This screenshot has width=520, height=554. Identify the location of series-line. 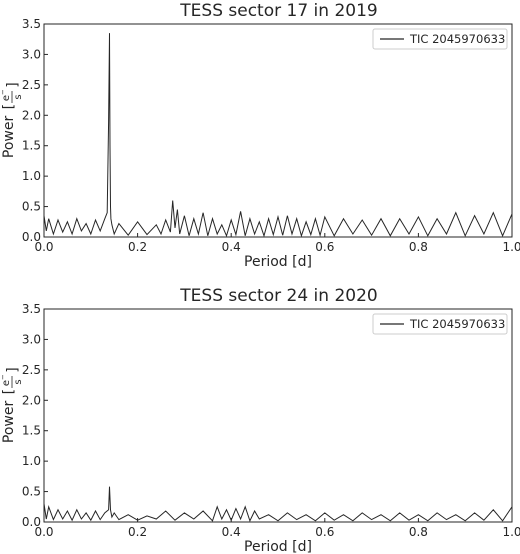
(278, 504).